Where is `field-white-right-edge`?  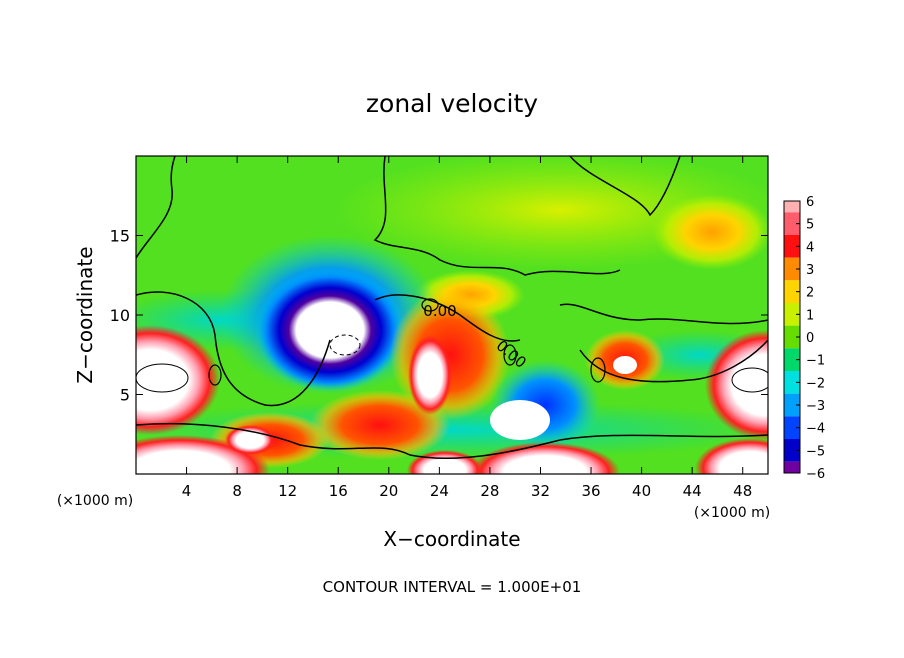
field-white-right-edge is located at coordinates (736, 385).